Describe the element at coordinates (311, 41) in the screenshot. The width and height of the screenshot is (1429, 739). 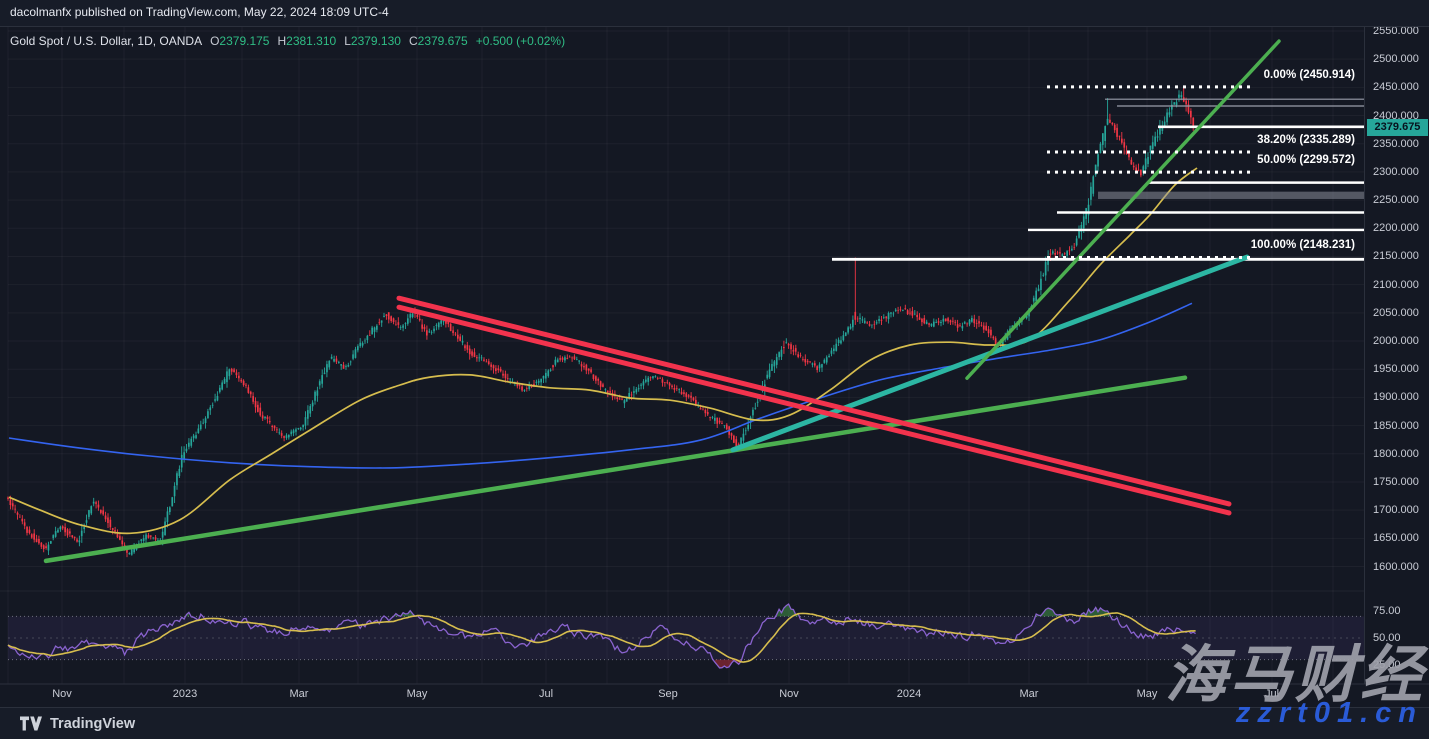
I see `high-value: 2381.310` at that location.